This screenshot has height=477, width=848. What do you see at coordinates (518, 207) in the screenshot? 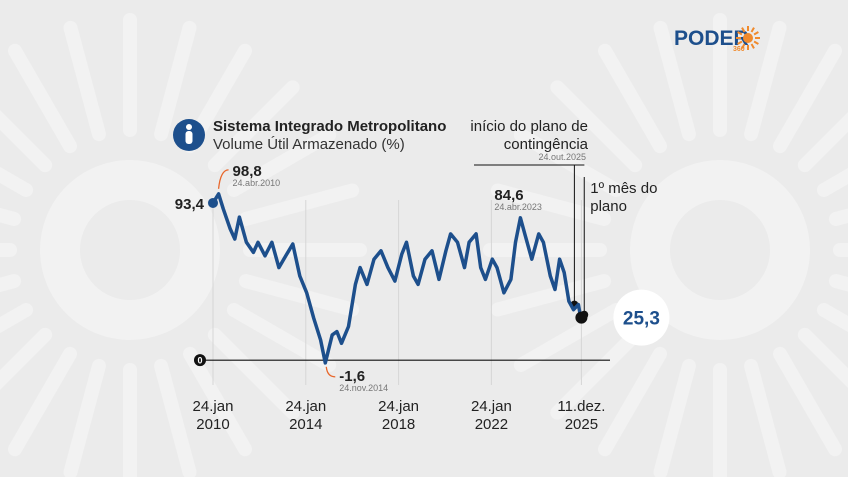
I see `data-label-date: 24.abr.2023` at bounding box center [518, 207].